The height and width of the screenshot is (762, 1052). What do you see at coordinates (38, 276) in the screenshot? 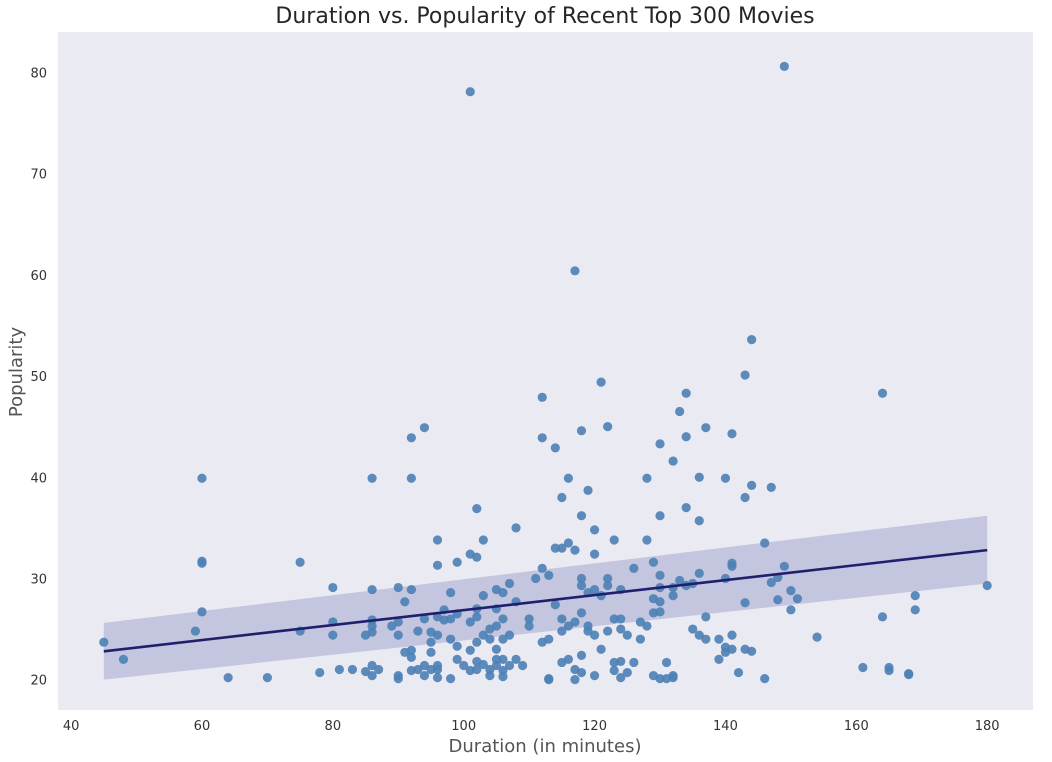
I see `y-tick-label: 60` at bounding box center [38, 276].